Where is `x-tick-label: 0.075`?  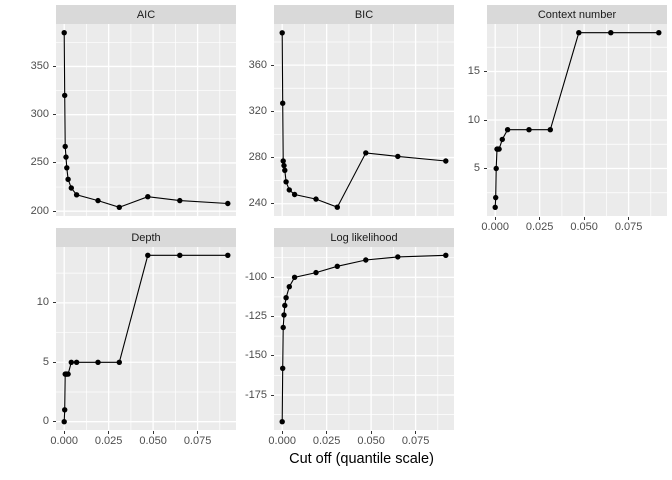 x-tick-label: 0.075 is located at coordinates (415, 441).